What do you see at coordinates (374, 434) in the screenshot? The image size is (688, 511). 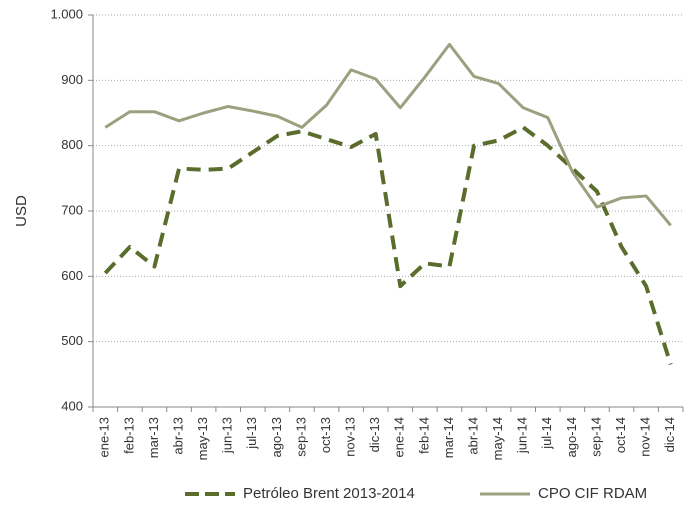 I see `x-tick-label: dic-13` at bounding box center [374, 434].